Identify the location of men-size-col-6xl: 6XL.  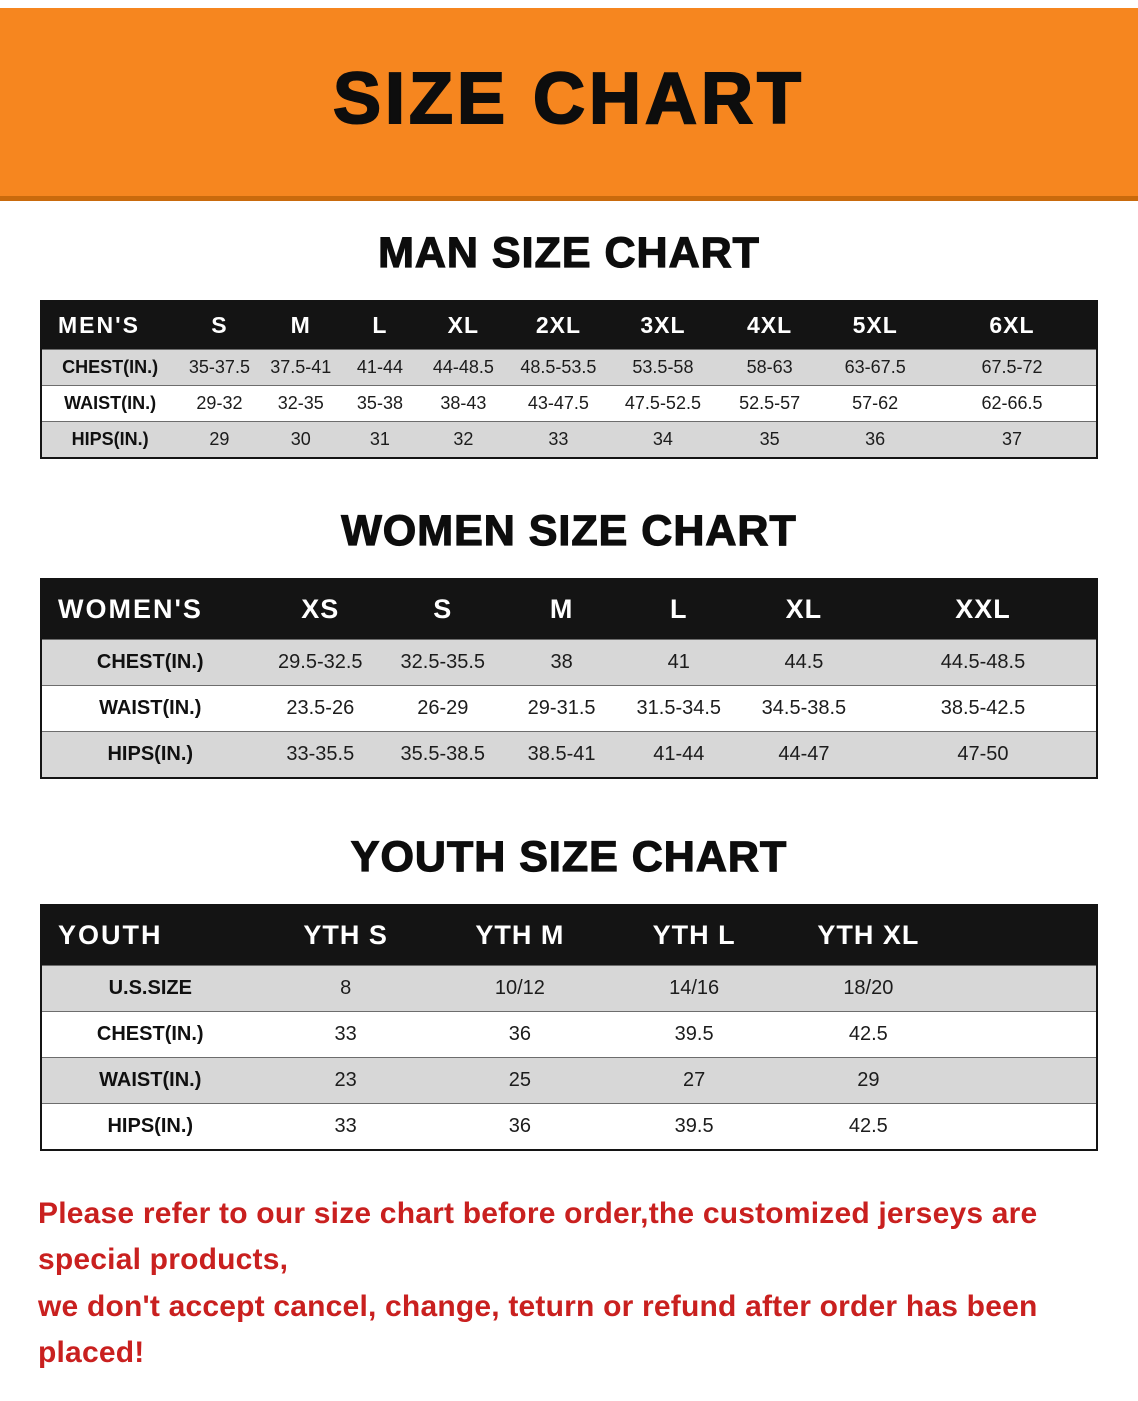
(1012, 325).